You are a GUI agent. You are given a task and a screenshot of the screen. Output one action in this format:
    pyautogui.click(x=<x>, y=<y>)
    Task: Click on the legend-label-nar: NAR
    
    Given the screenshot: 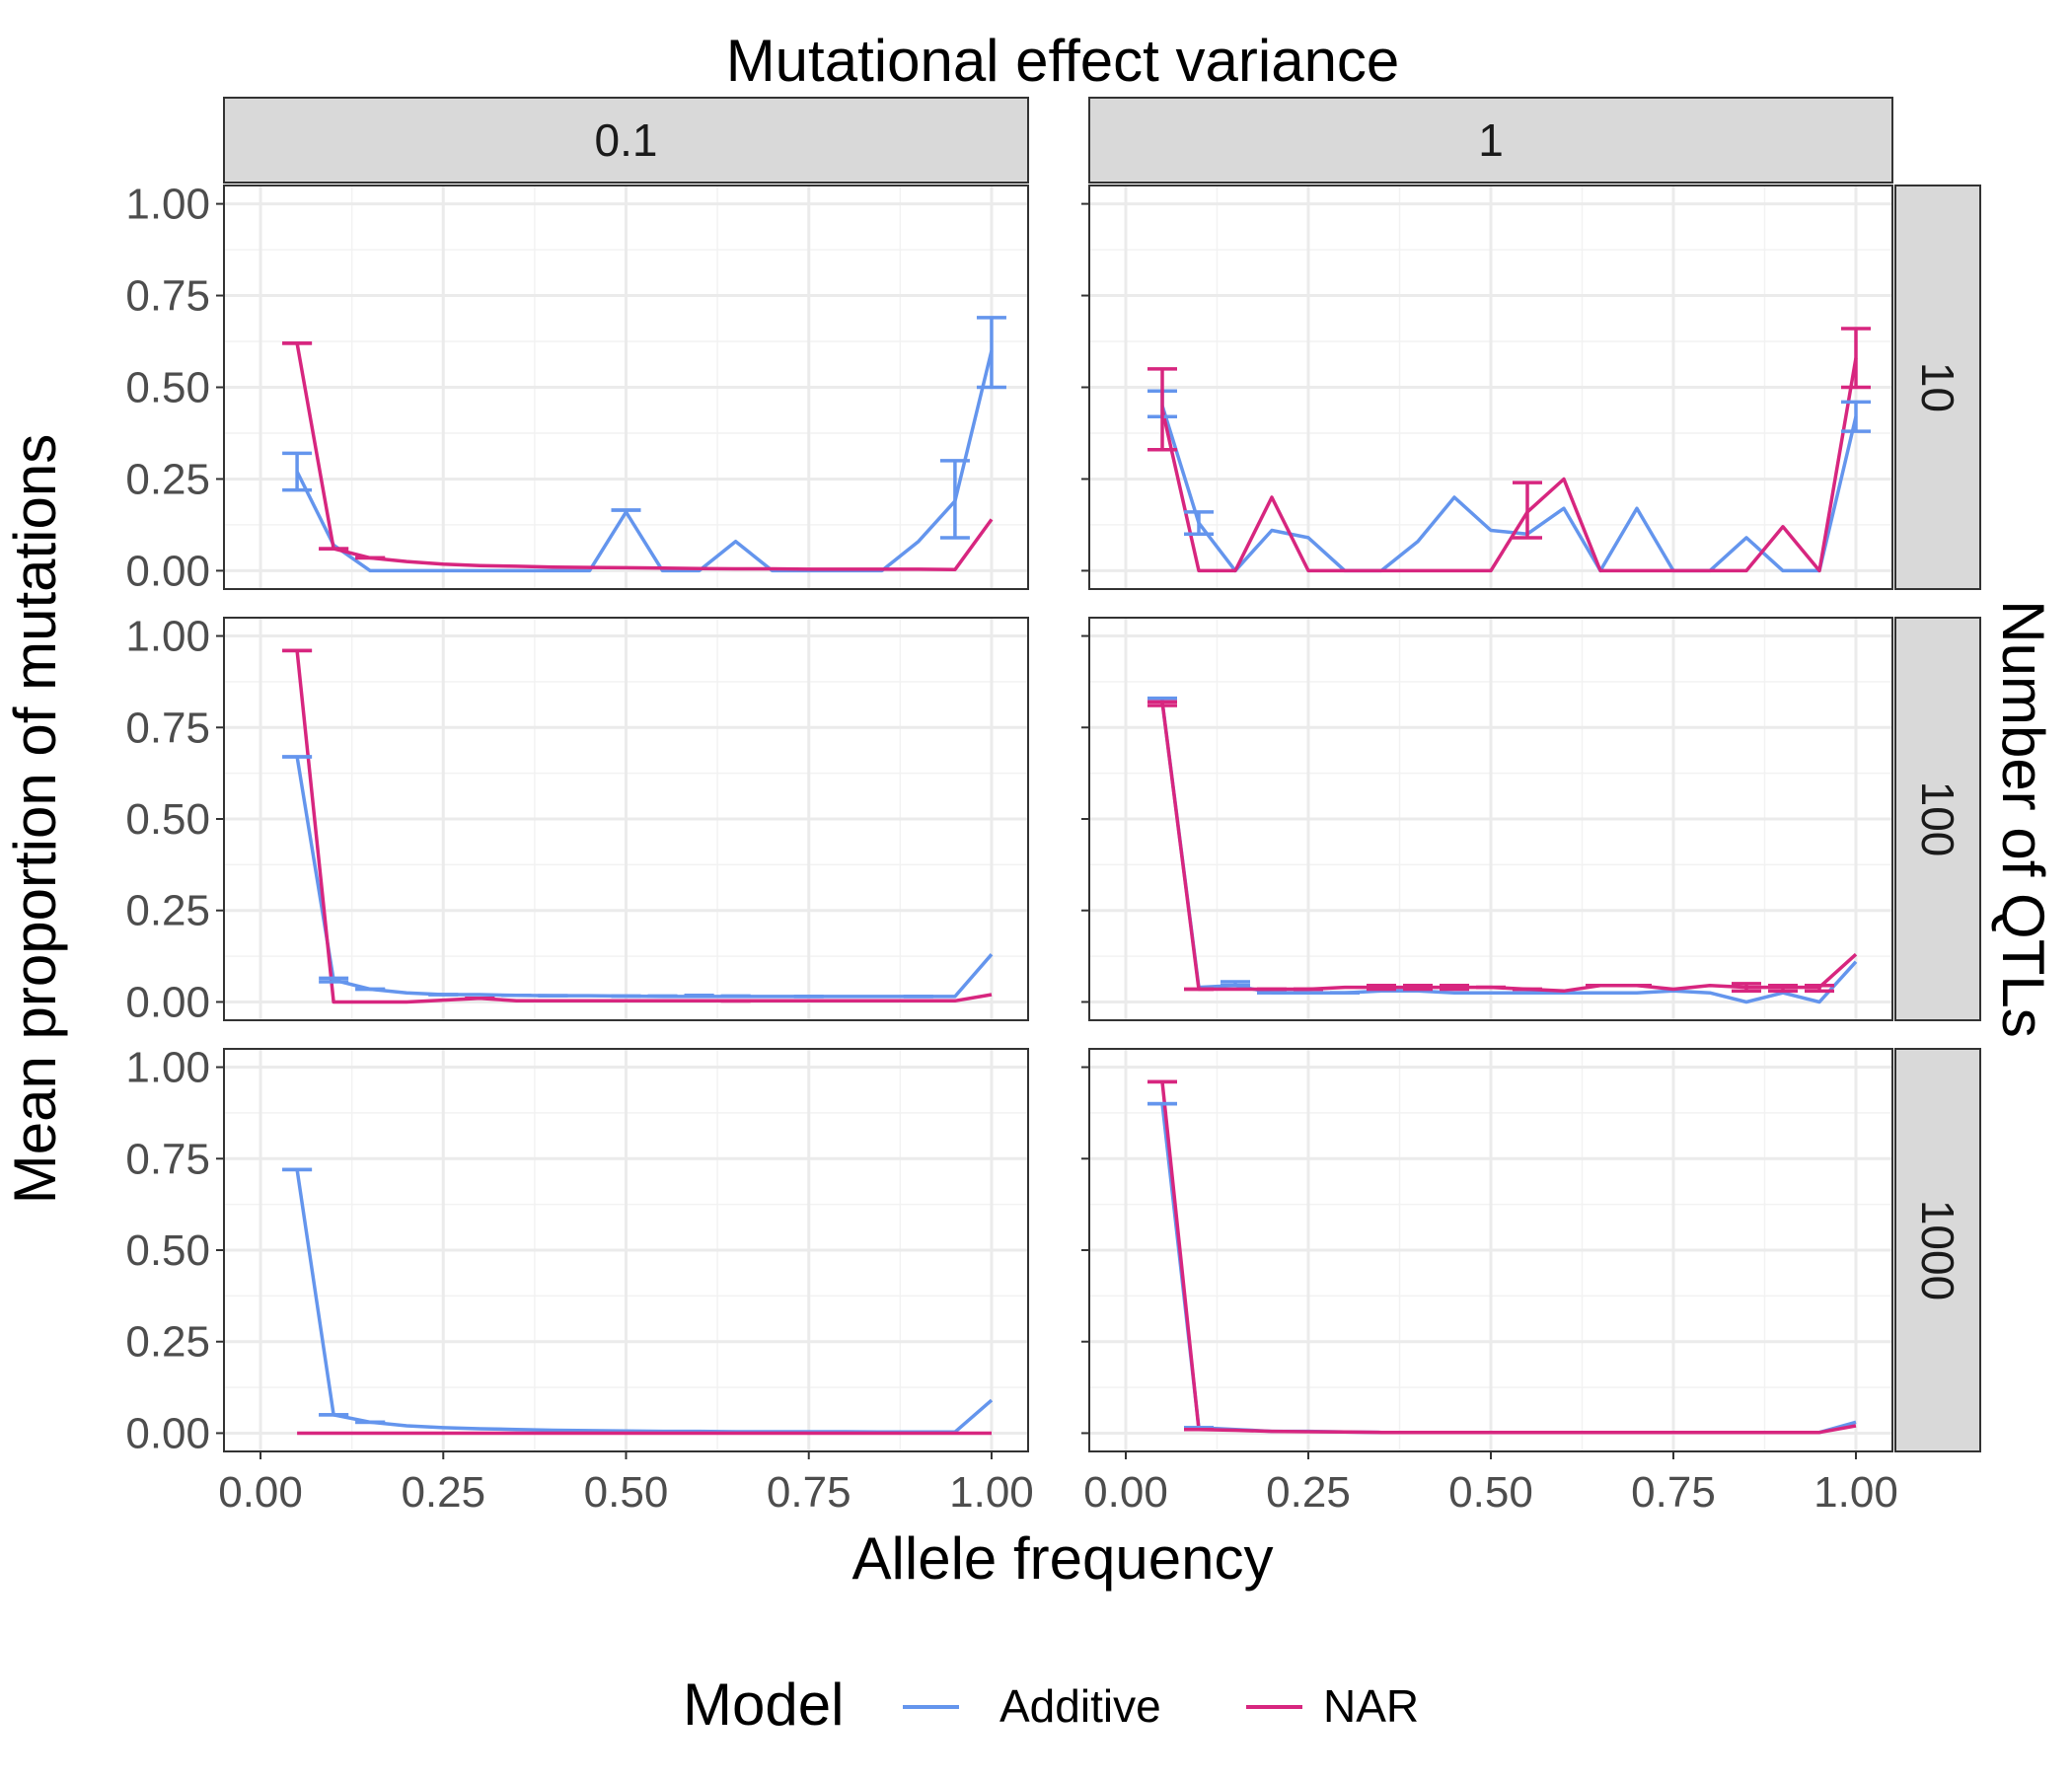 What is the action you would take?
    pyautogui.click(x=1371, y=1706)
    